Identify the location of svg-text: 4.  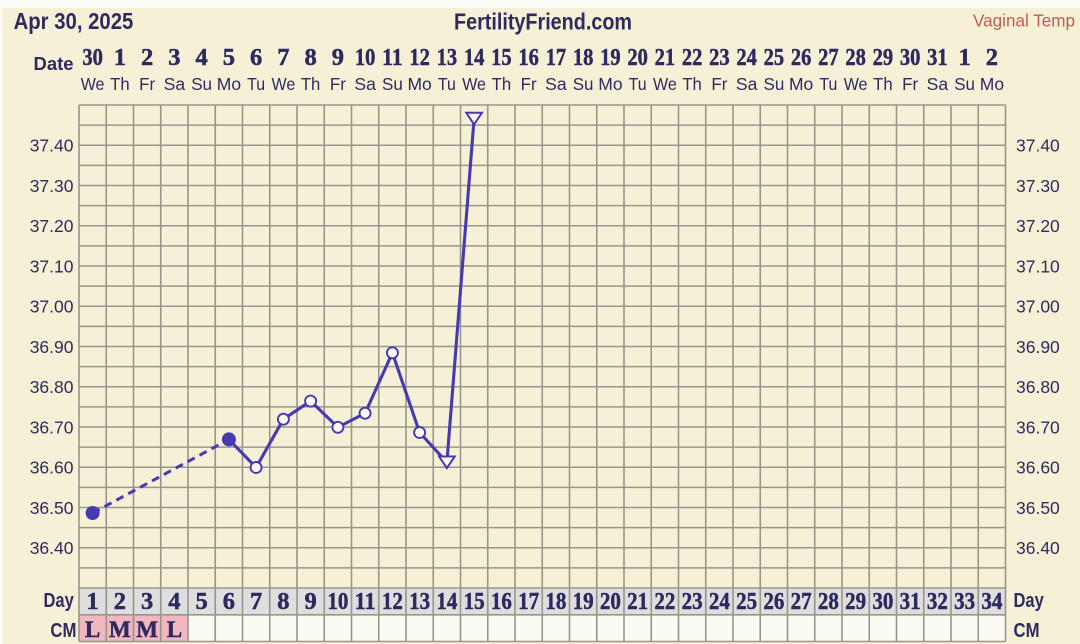
(201, 57).